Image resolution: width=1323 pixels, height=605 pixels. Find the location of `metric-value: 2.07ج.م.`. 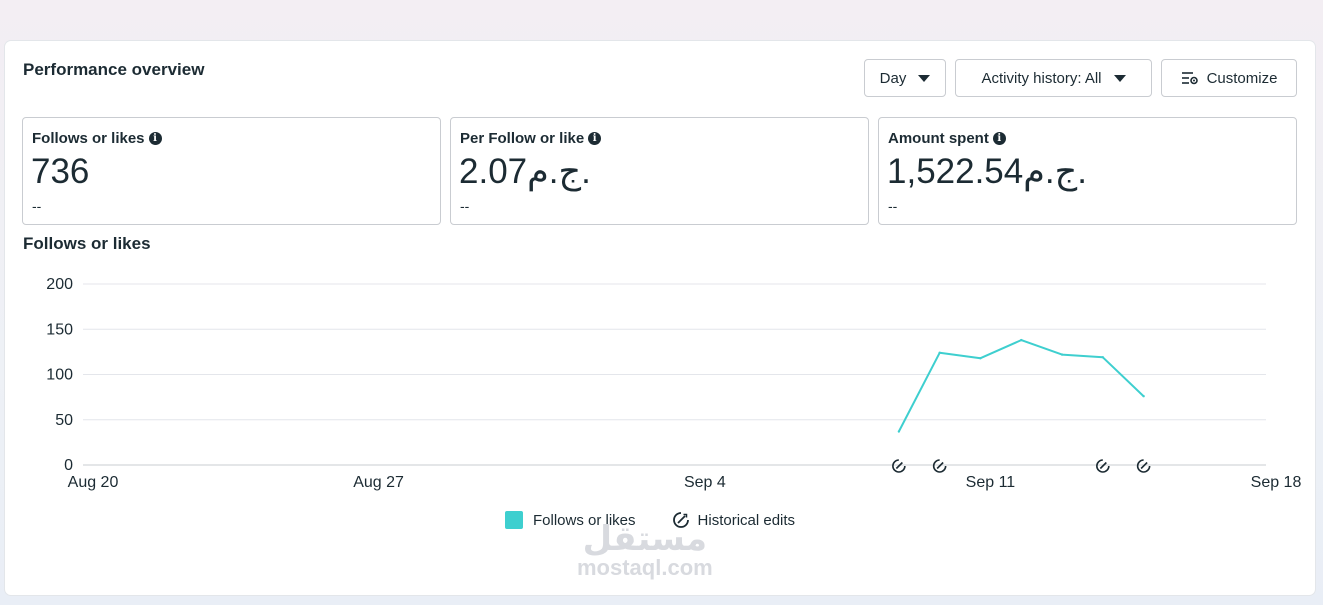

metric-value: 2.07ج.م. is located at coordinates (525, 171).